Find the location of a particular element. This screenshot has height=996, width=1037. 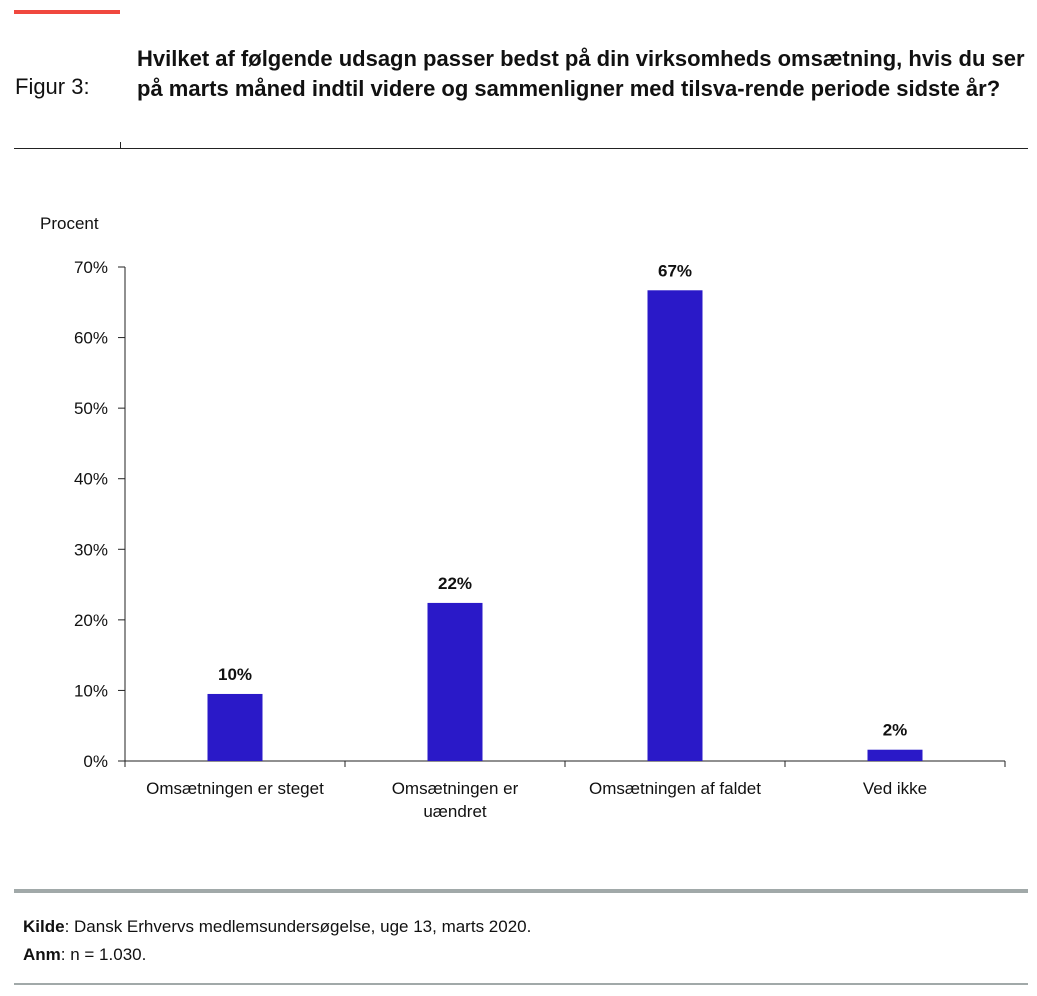

data-label: 2% is located at coordinates (895, 730).